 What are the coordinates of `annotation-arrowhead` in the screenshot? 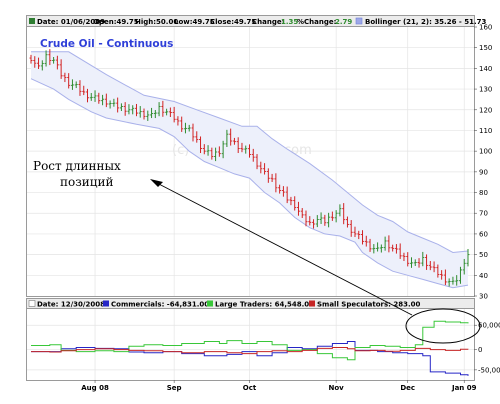 It's located at (156, 183).